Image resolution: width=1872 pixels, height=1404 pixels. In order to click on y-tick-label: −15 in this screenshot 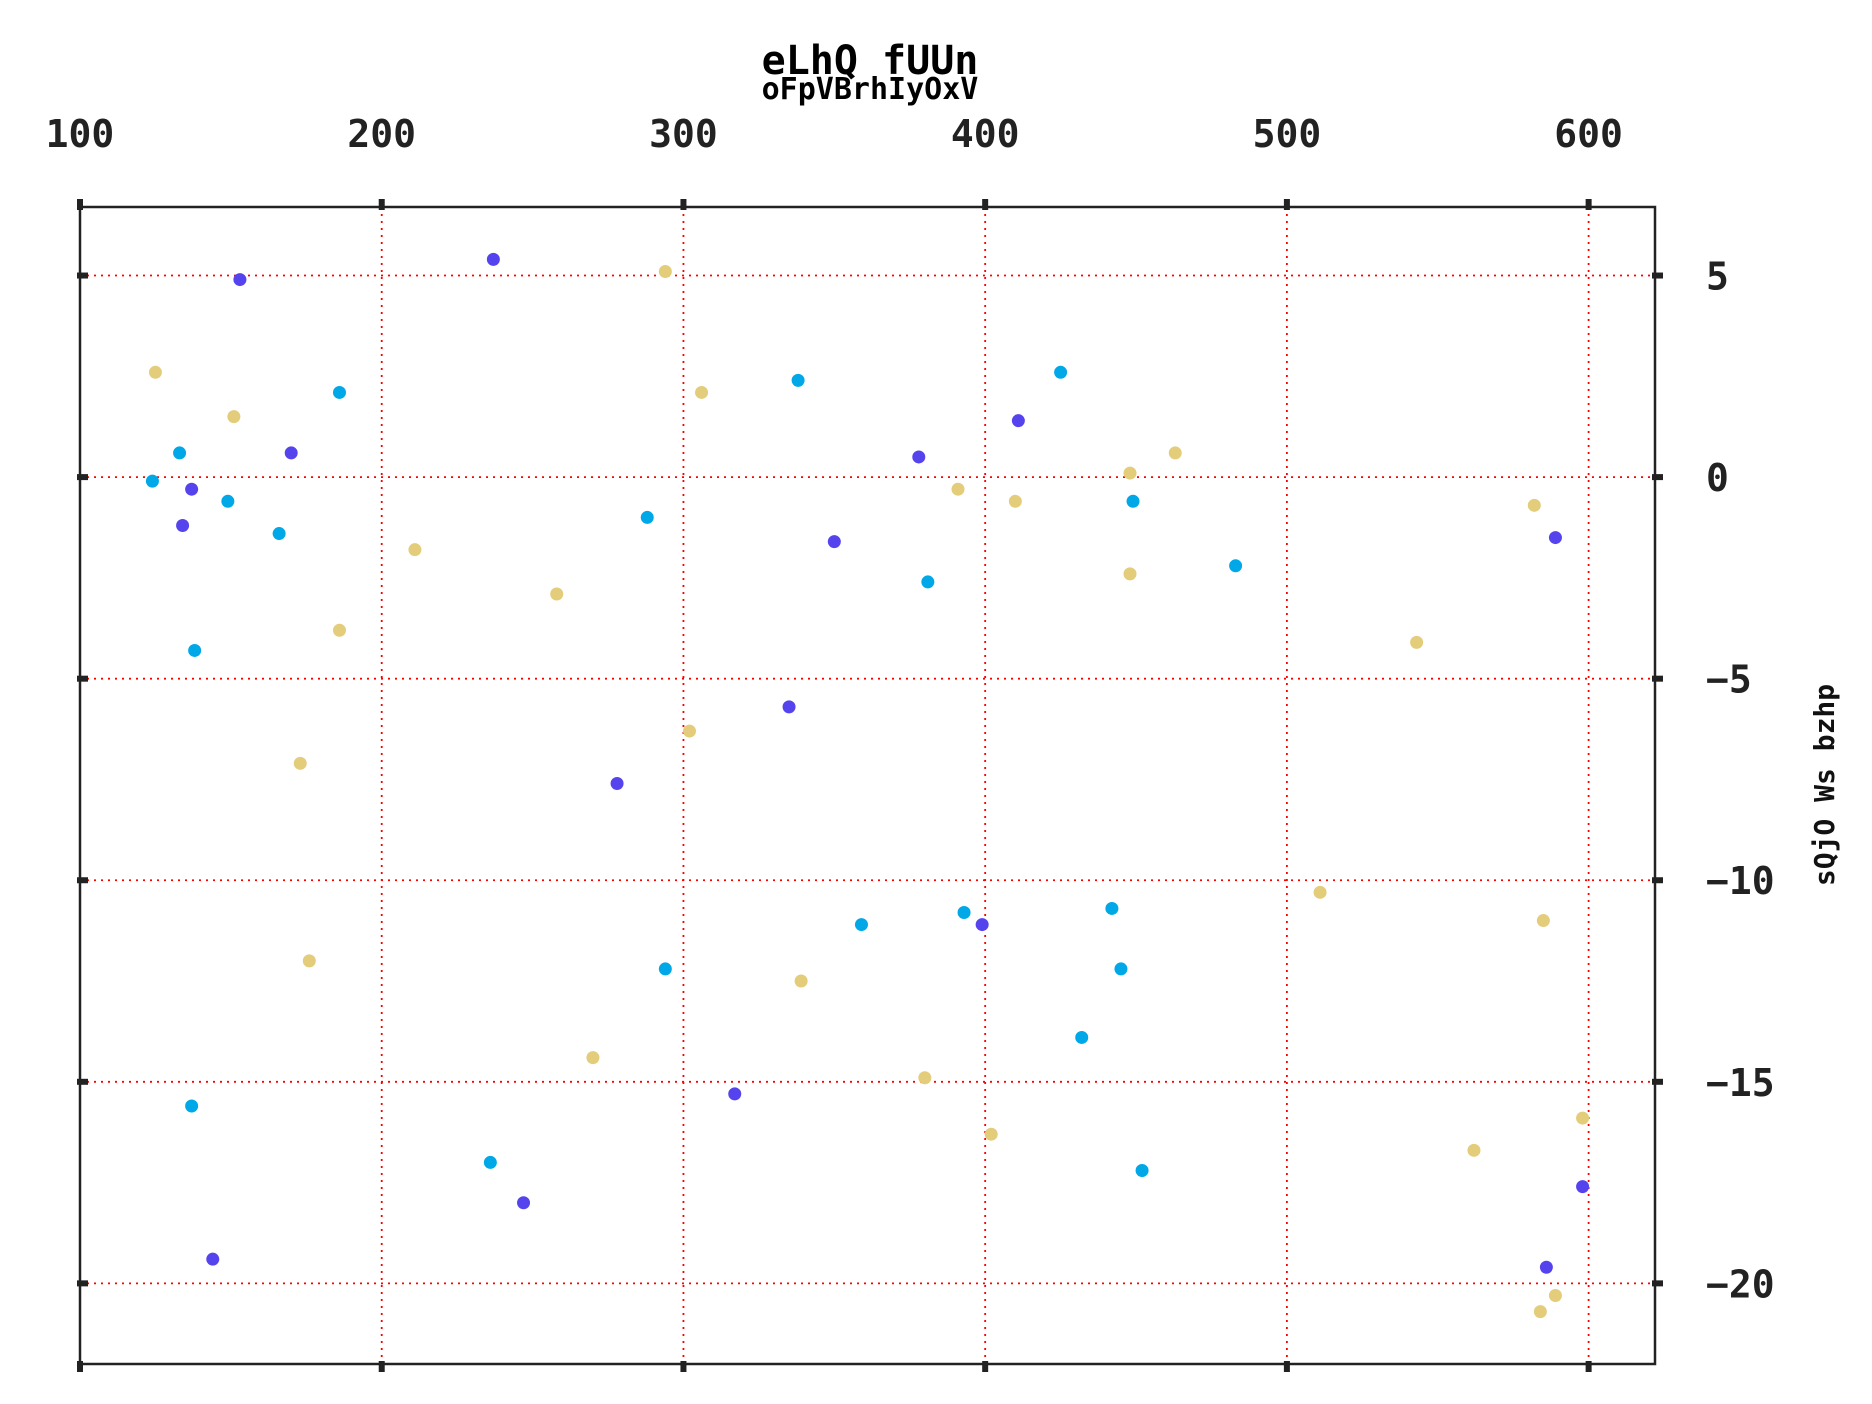, I will do `click(1740, 1083)`.